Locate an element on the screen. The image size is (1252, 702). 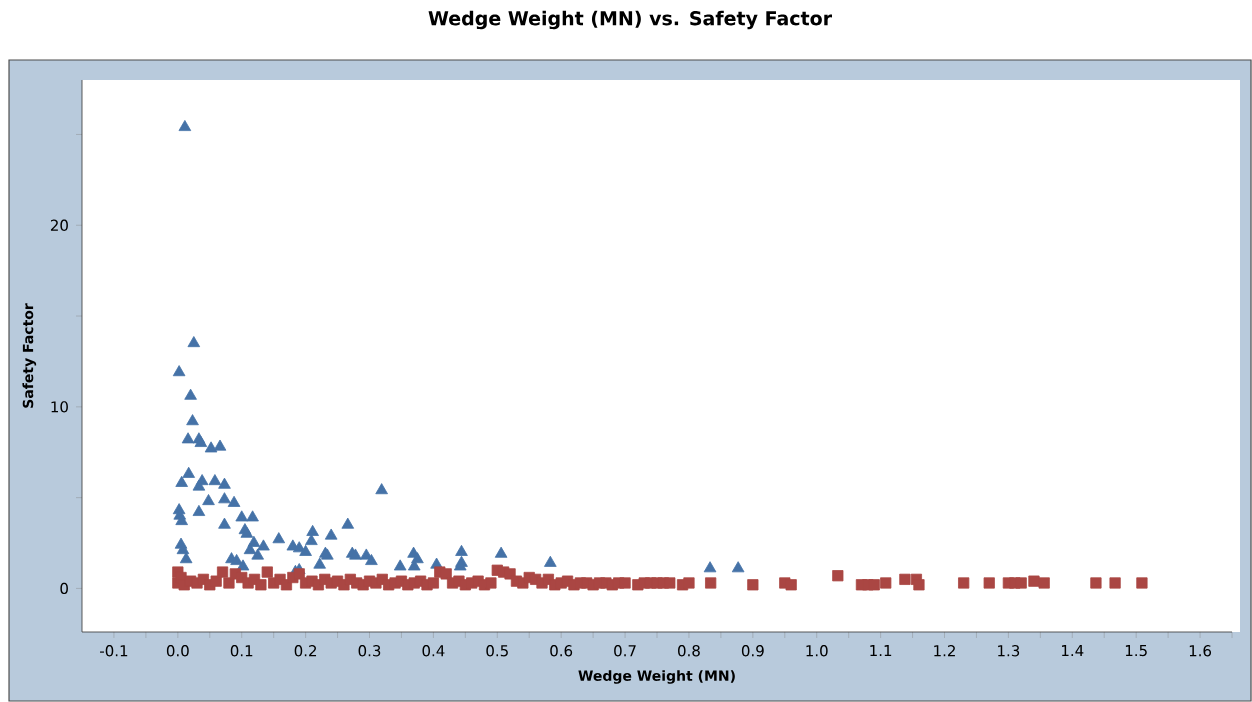
x-tick-label: 0.1 is located at coordinates (241, 651).